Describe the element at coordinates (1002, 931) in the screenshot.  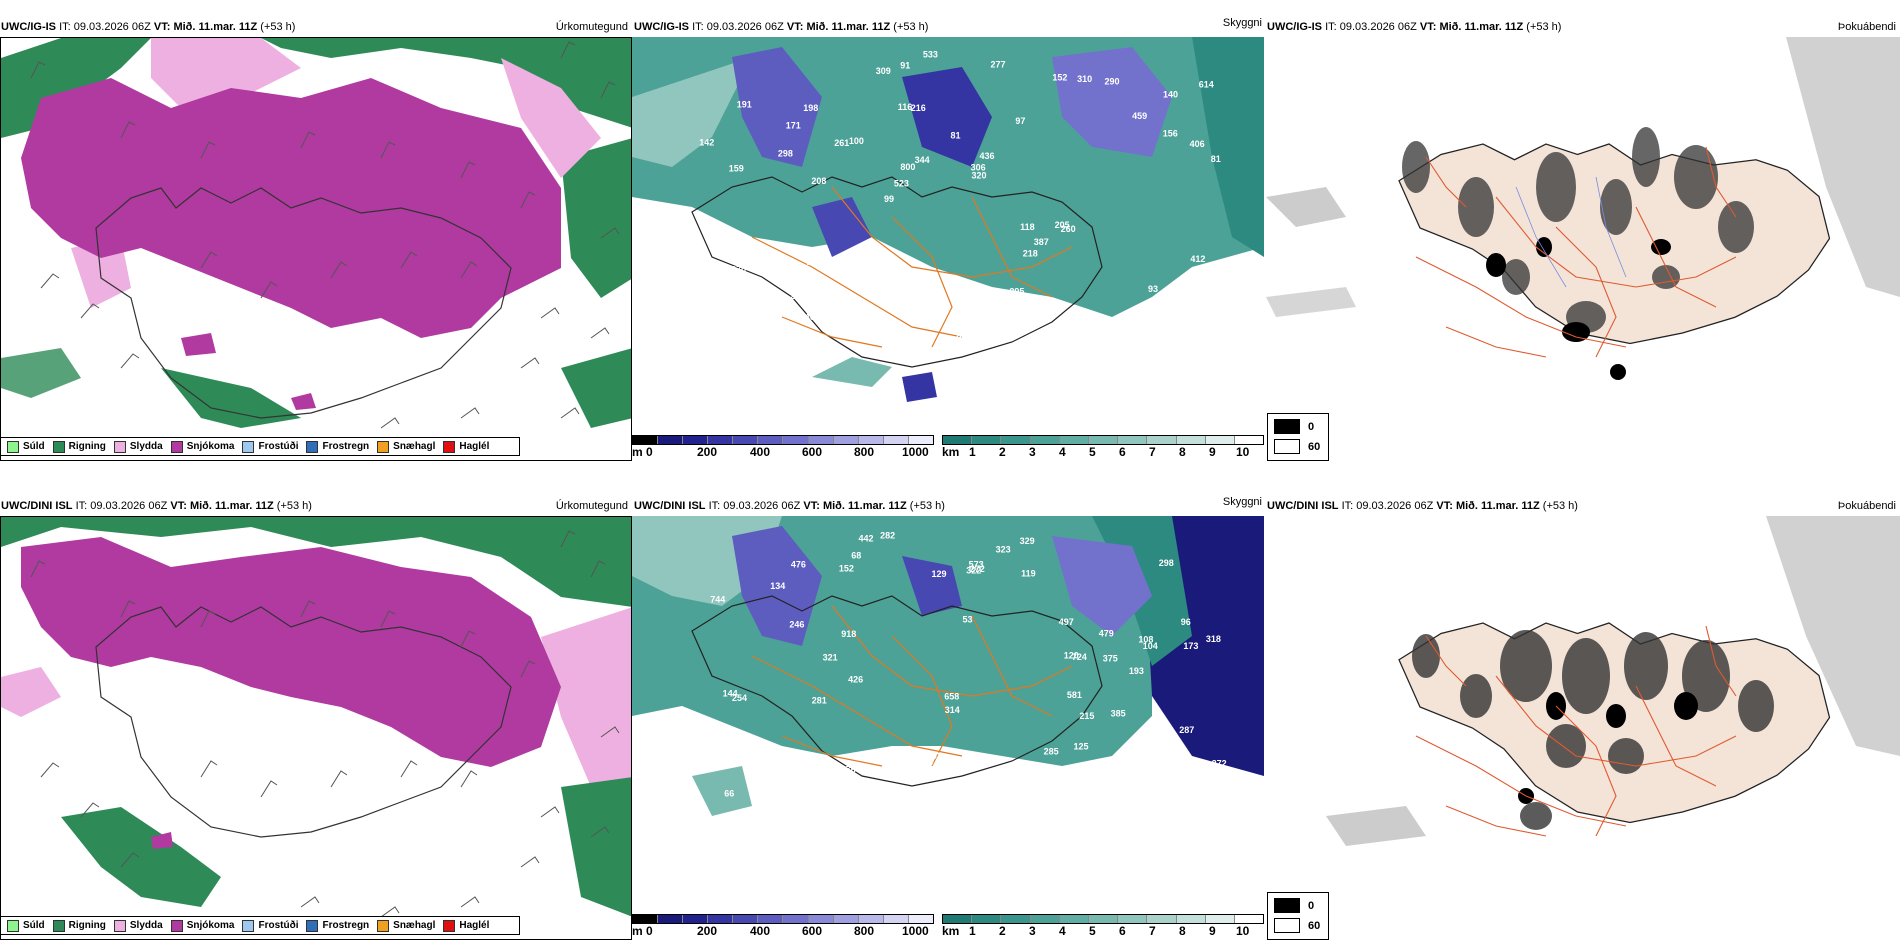
I see `vis-tick: 2` at that location.